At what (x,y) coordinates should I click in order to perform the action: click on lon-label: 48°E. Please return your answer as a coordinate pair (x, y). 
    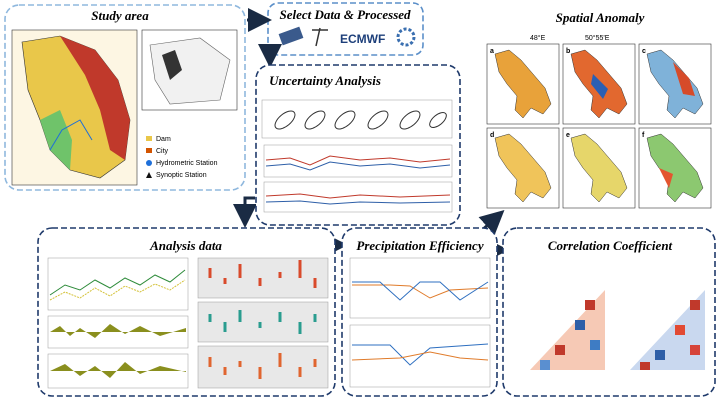
    Looking at the image, I should click on (538, 38).